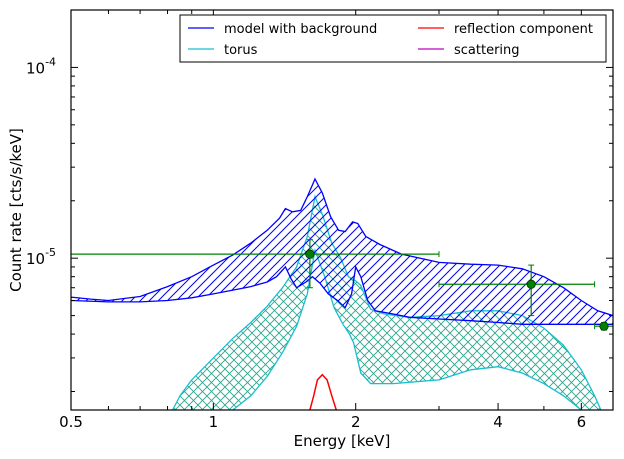 The width and height of the screenshot is (624, 459). Describe the element at coordinates (300, 29) in the screenshot. I see `legend-label: model with background` at that location.